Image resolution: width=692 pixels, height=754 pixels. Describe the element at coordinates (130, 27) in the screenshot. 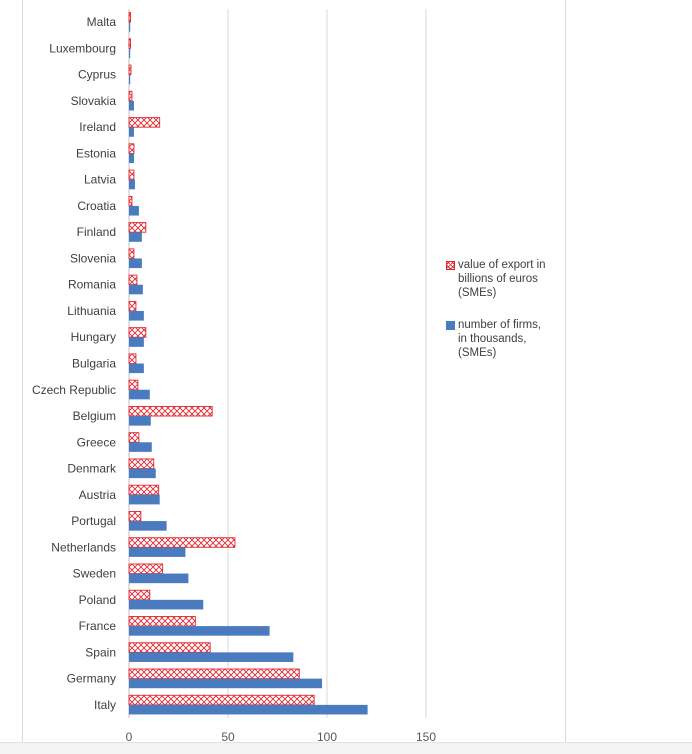

I see `bar-firms-malta` at that location.